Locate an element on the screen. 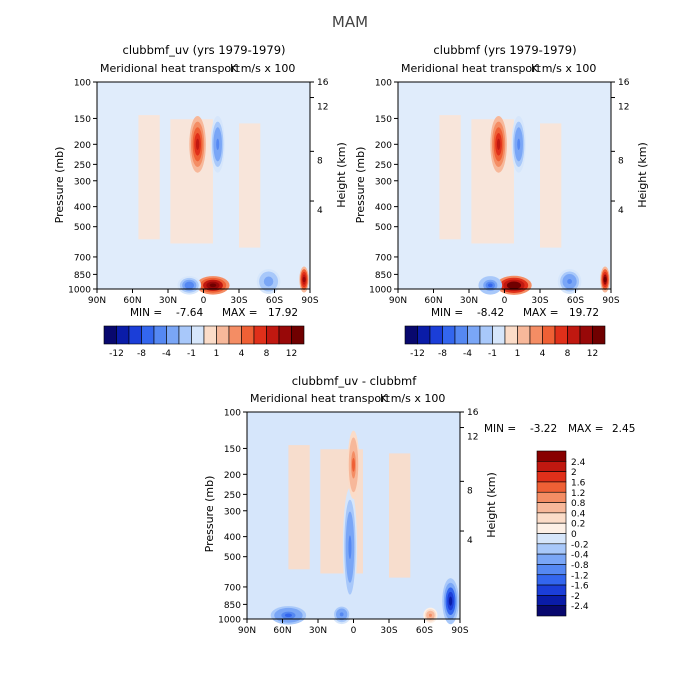  panel-2-upper-red-lobe is located at coordinates (498, 144).